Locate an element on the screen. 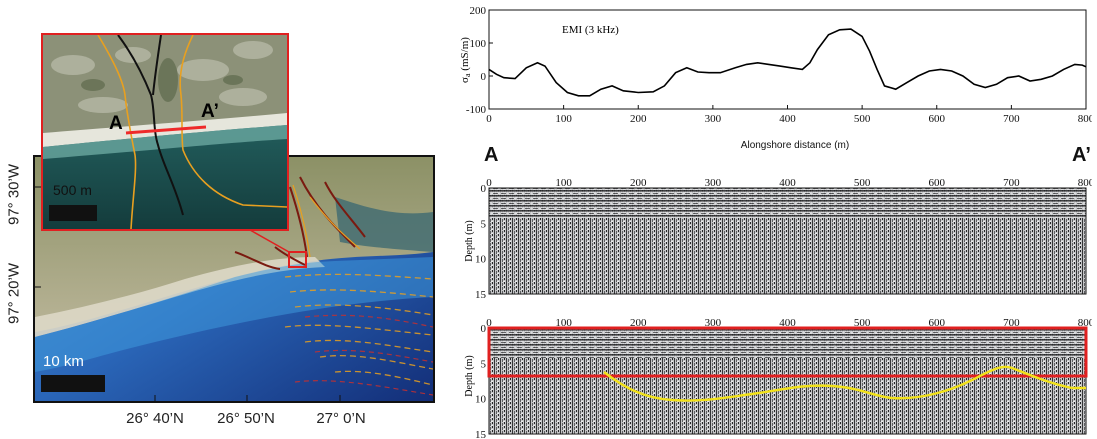  gpr2-ytick-label: 10 is located at coordinates (481, 400).